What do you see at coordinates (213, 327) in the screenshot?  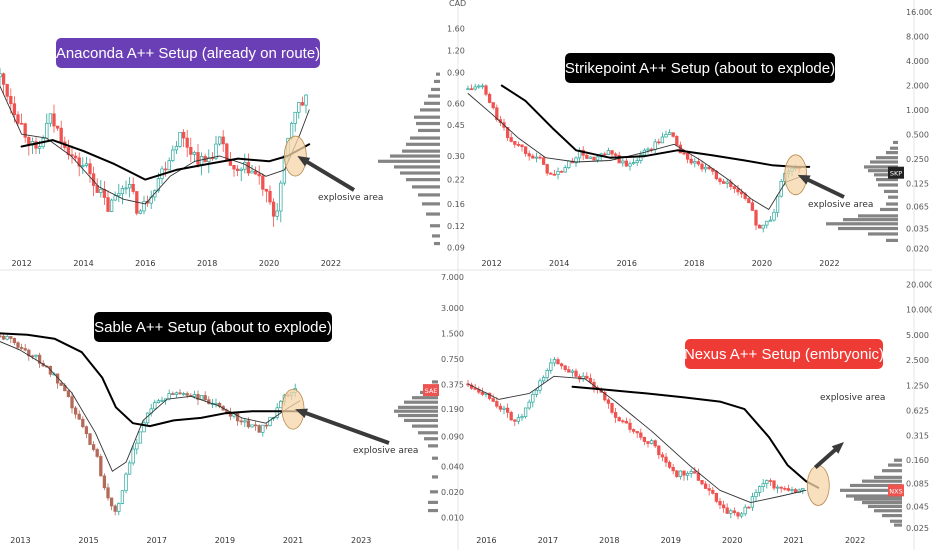 I see `chart-title: Sable A++ Setup (about to explode)` at bounding box center [213, 327].